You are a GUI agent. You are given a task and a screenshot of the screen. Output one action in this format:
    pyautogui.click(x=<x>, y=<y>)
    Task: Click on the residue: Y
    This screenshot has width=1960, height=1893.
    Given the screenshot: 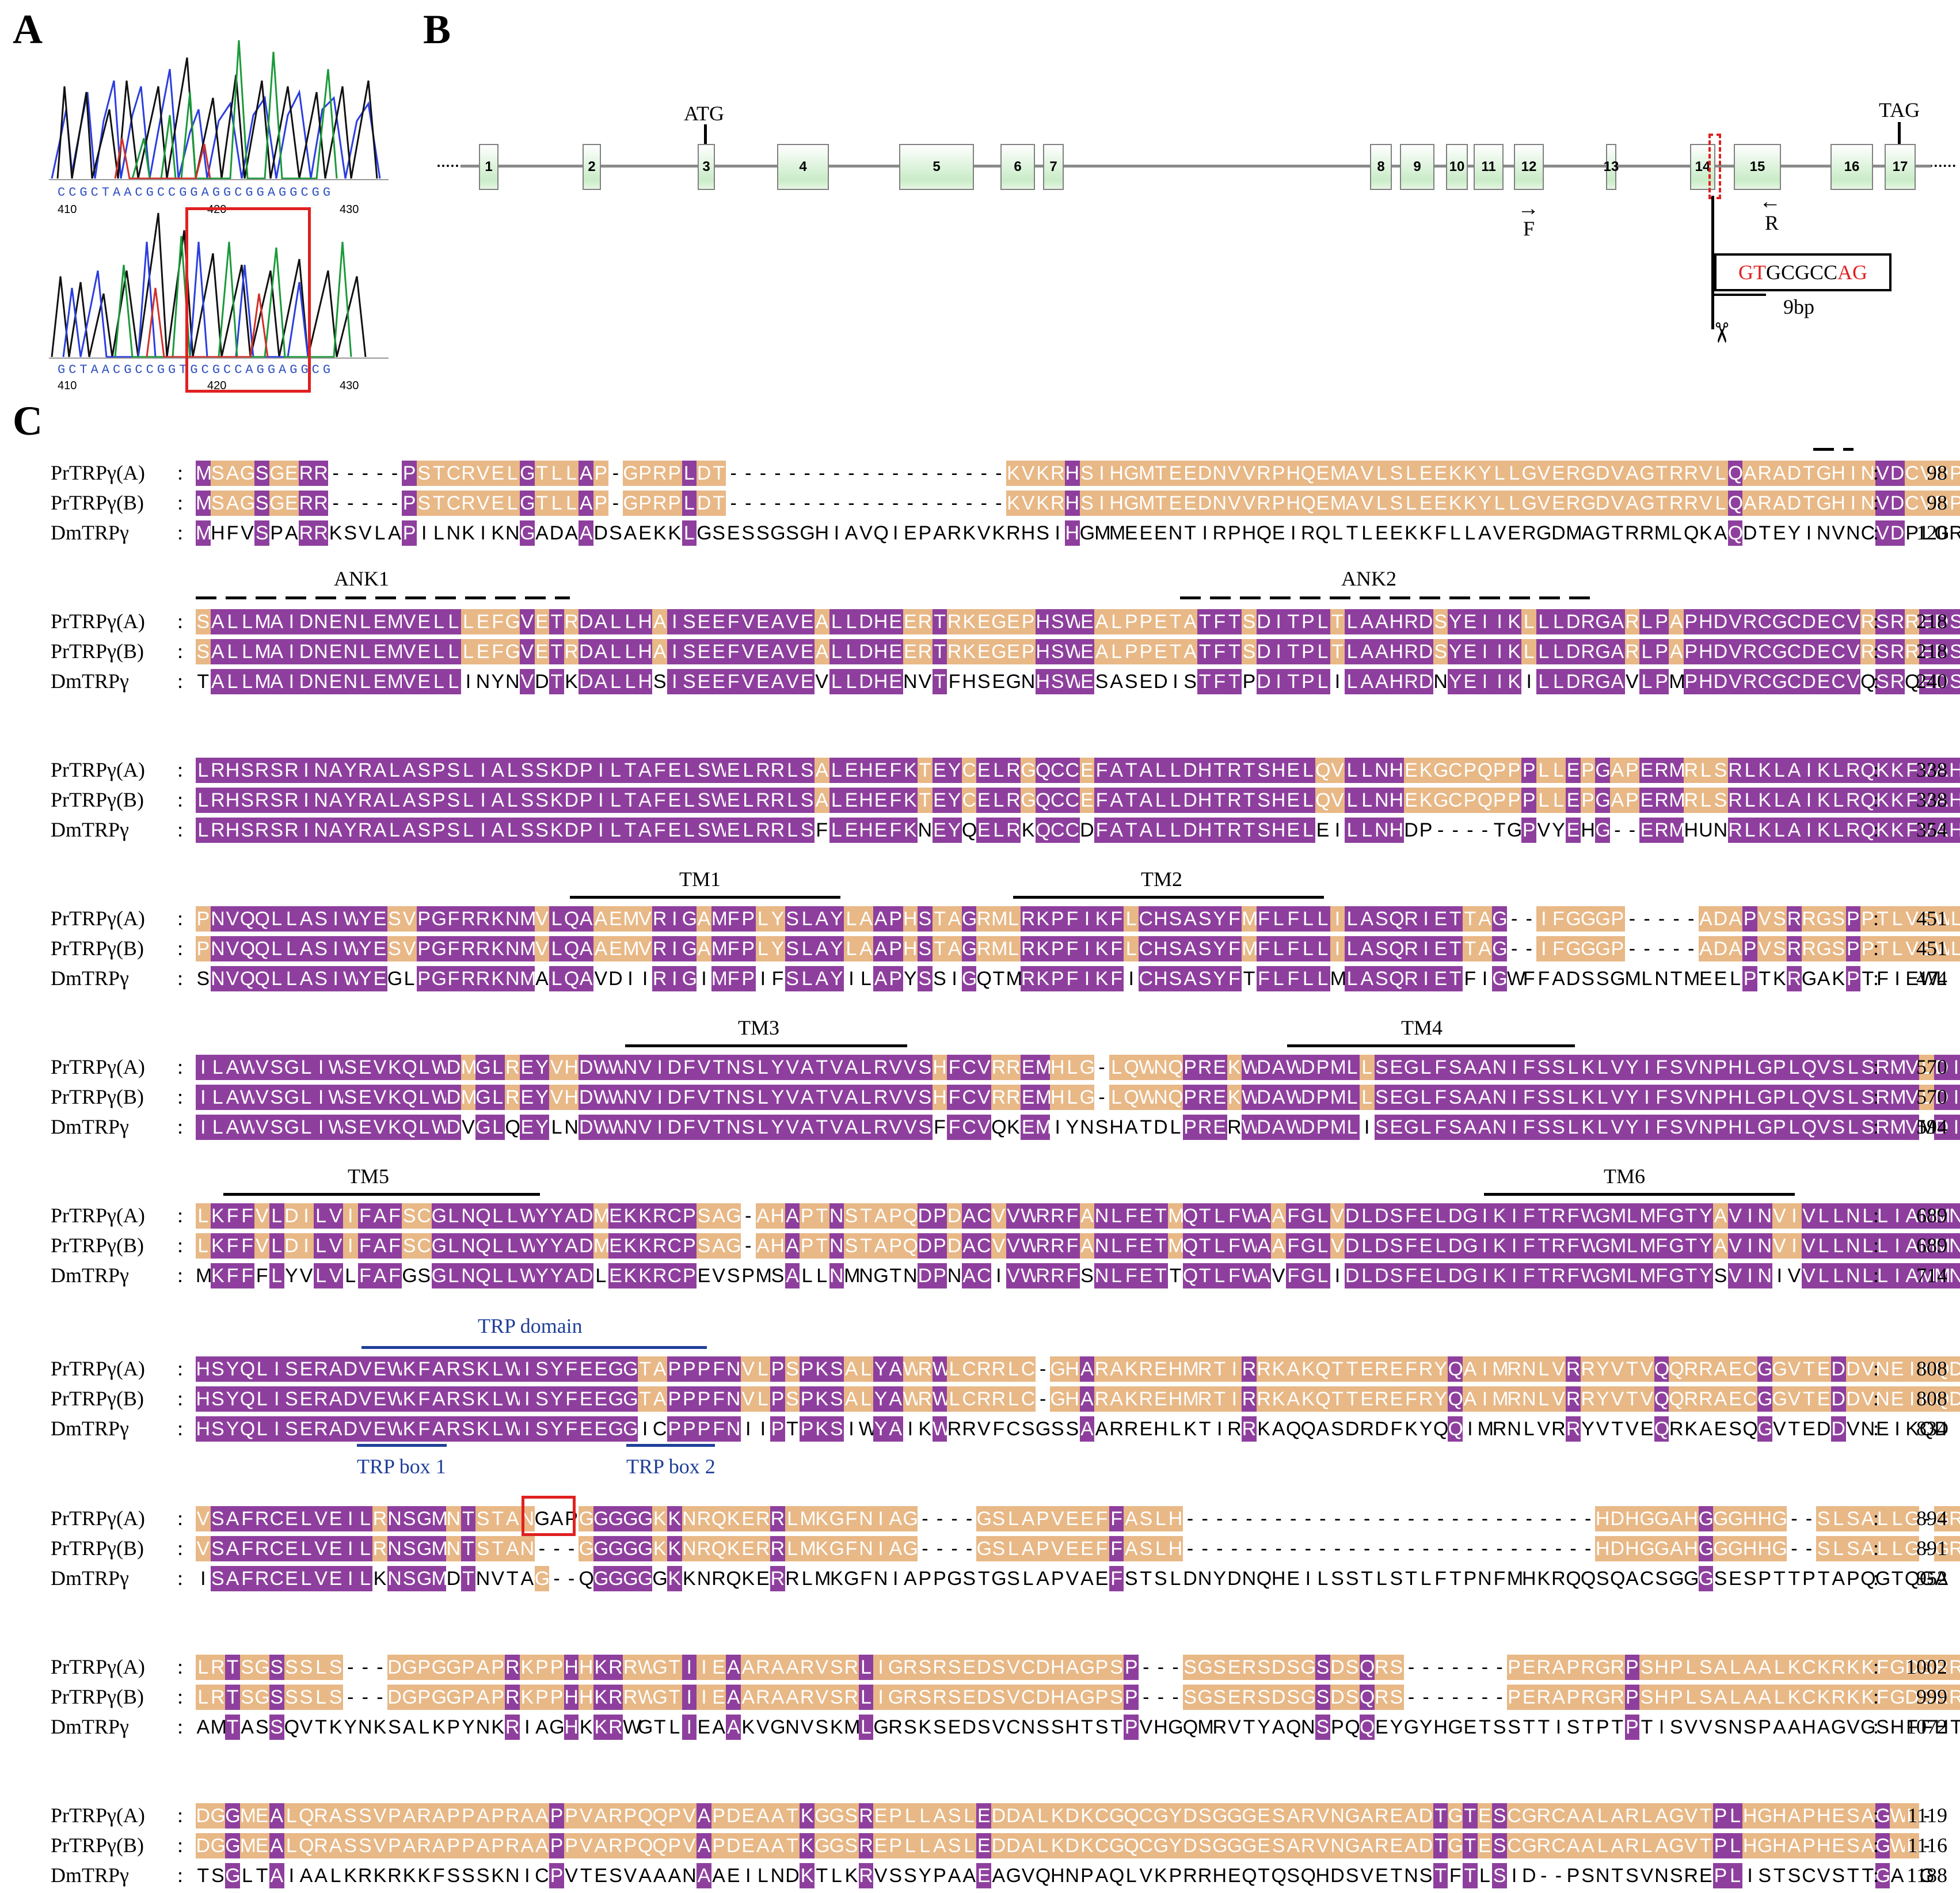 What is the action you would take?
    pyautogui.click(x=1396, y=1727)
    